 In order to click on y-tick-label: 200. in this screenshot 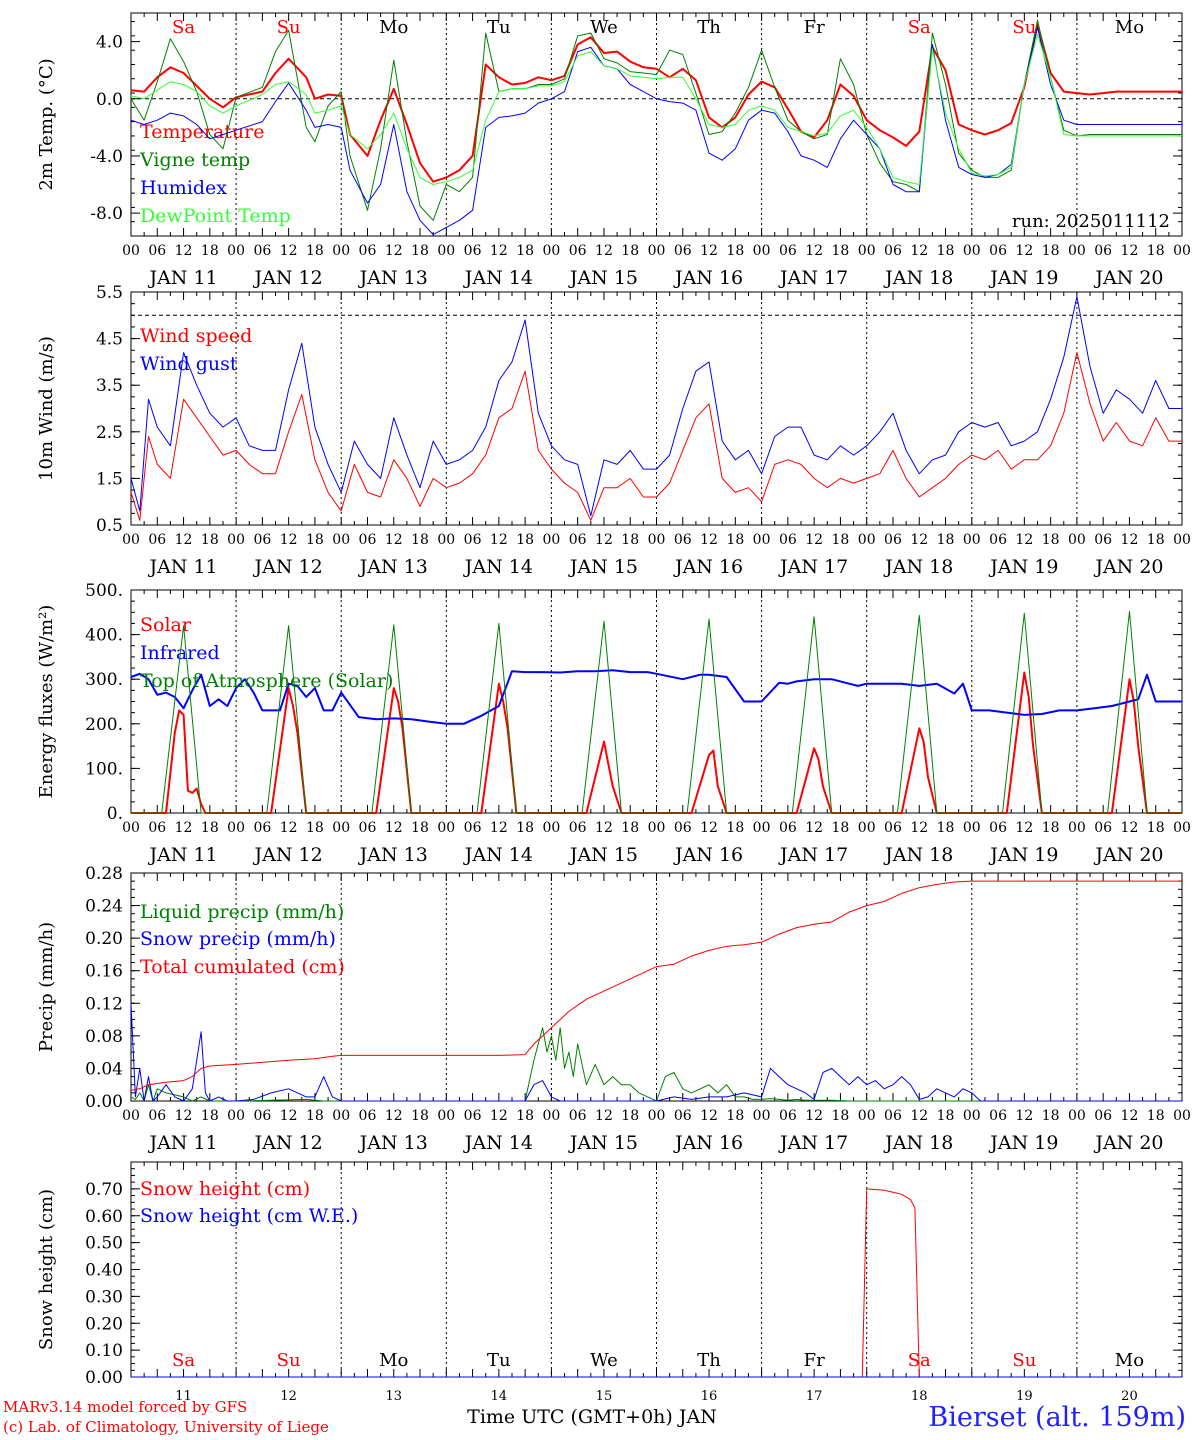, I will do `click(104, 725)`.